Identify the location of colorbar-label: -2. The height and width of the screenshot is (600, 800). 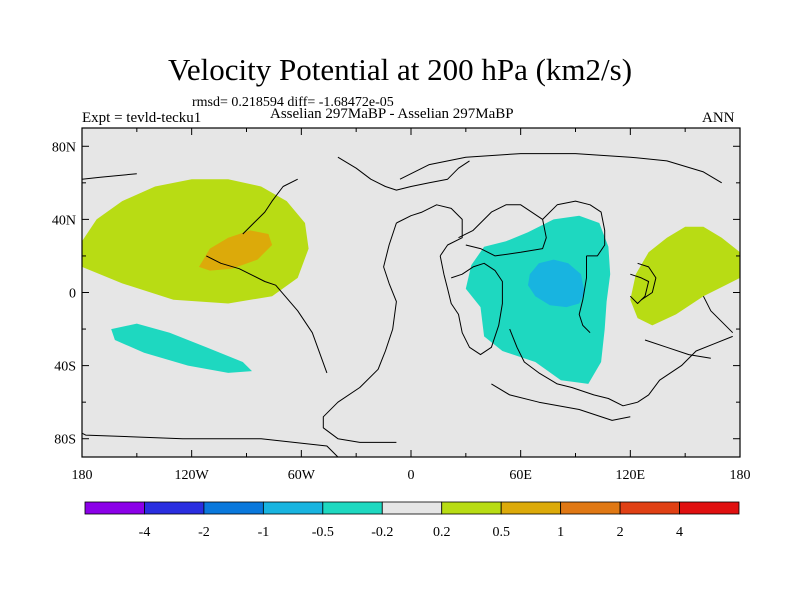
(204, 532).